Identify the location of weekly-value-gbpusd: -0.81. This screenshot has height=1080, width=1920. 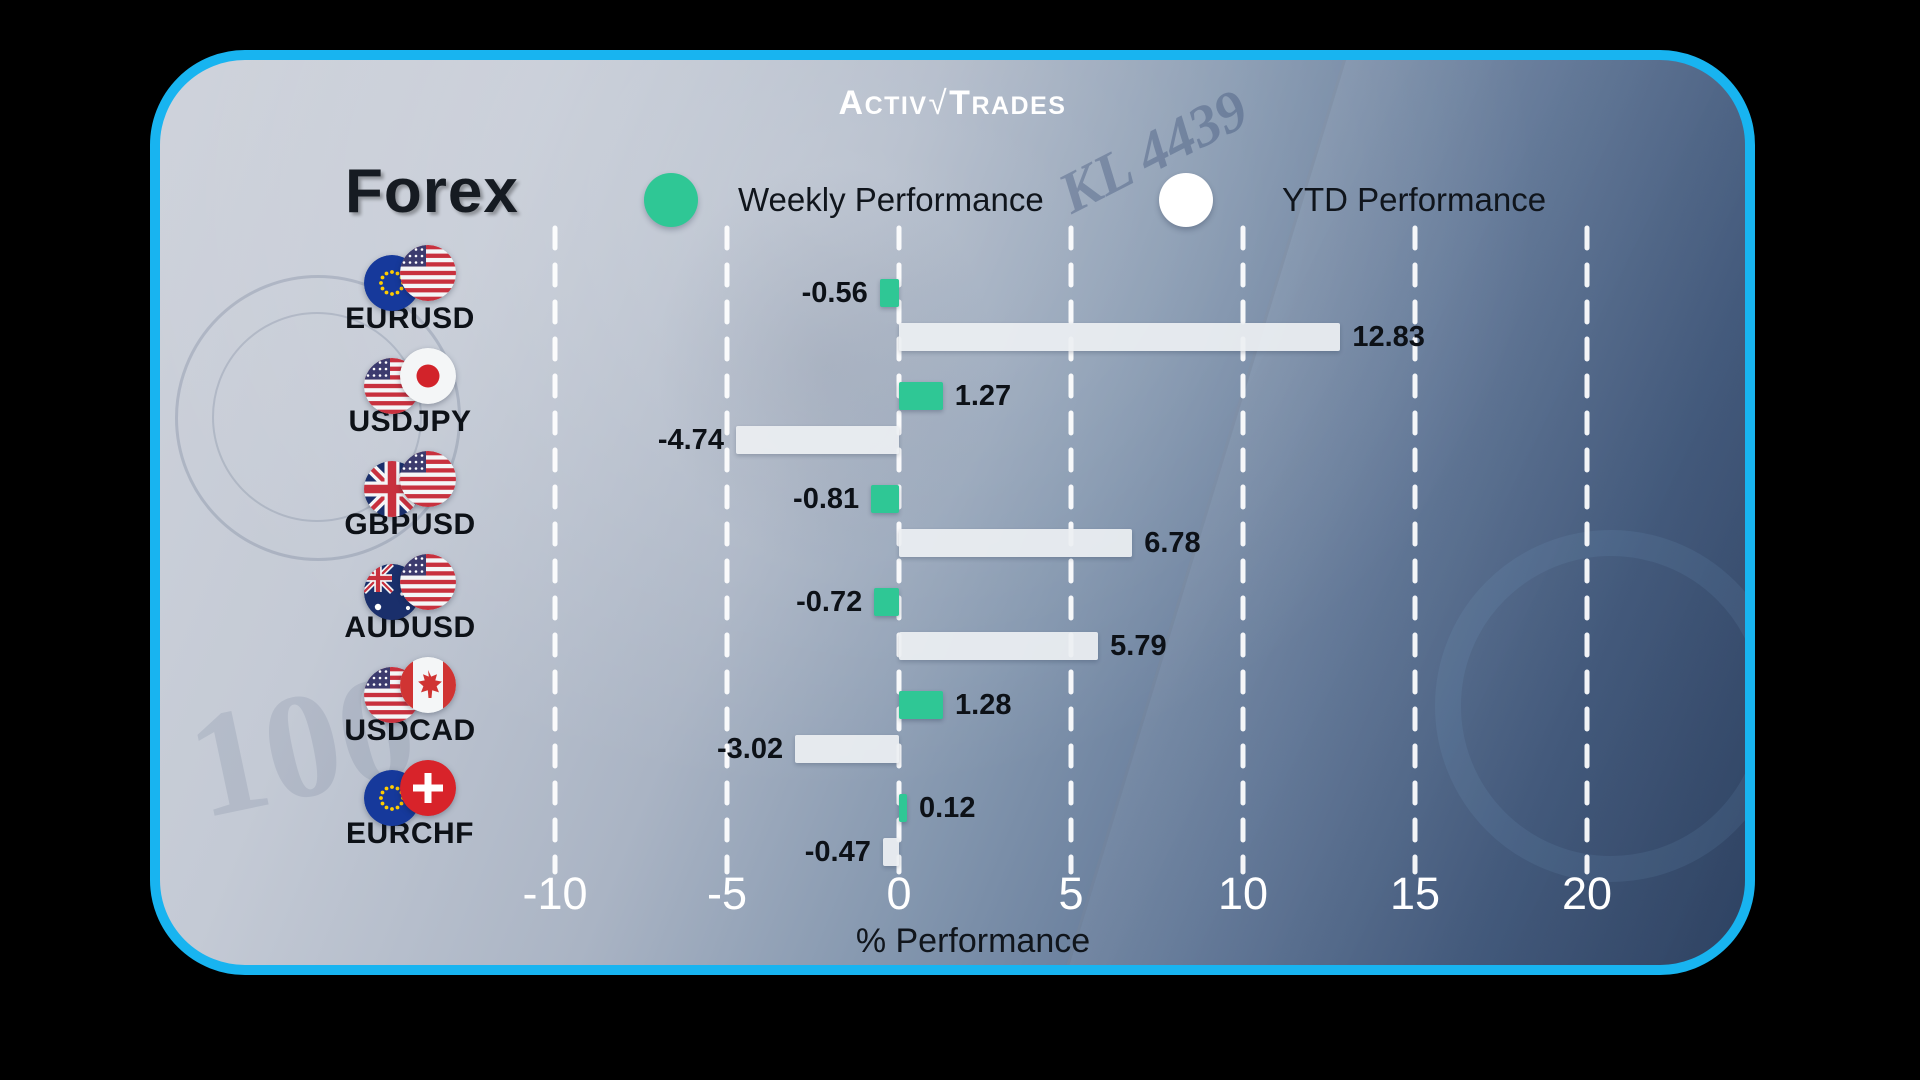
(826, 499).